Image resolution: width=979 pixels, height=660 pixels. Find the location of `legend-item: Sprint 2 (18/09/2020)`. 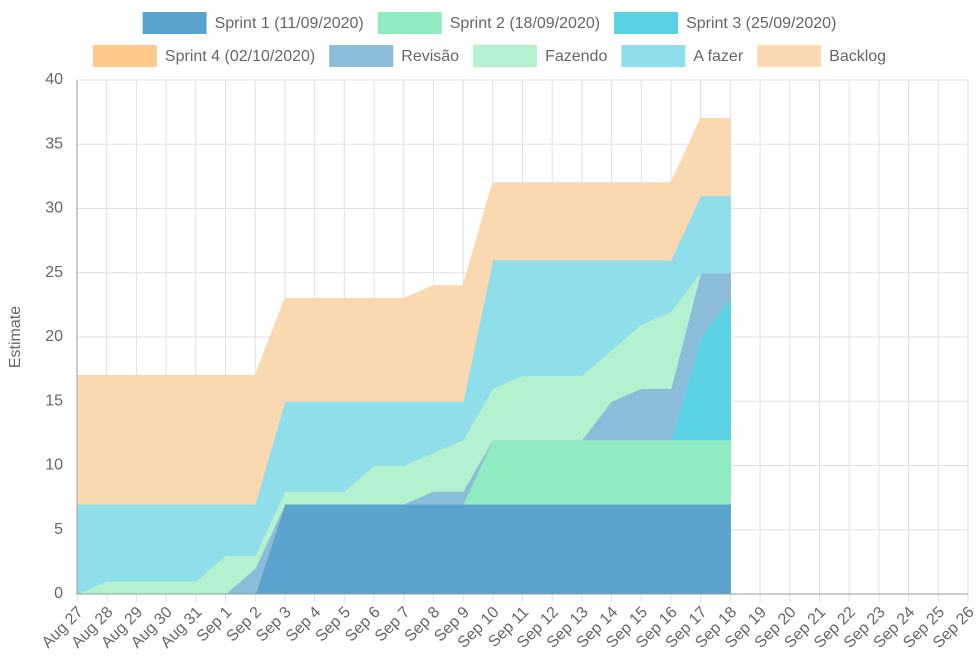

legend-item: Sprint 2 (18/09/2020) is located at coordinates (488, 23).